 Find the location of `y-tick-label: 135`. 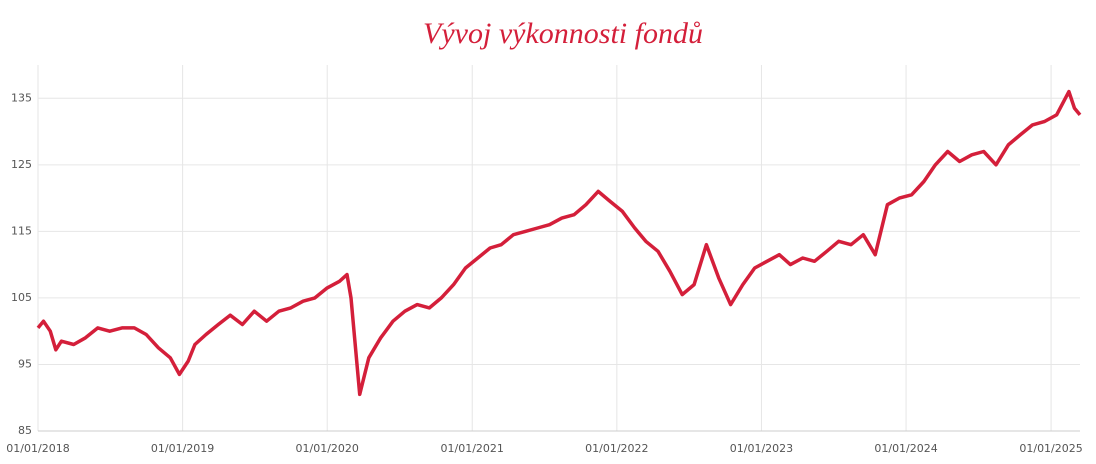

y-tick-label: 135 is located at coordinates (21, 97).